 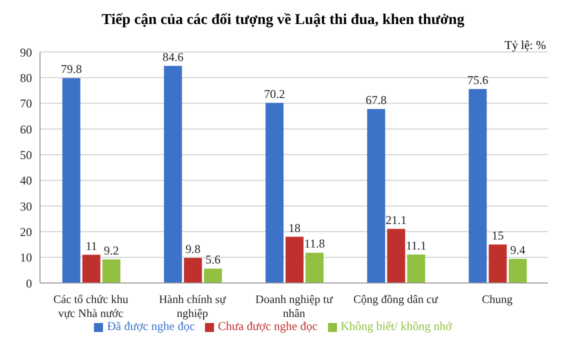 What do you see at coordinates (314, 243) in the screenshot?
I see `data-label: 11.8` at bounding box center [314, 243].